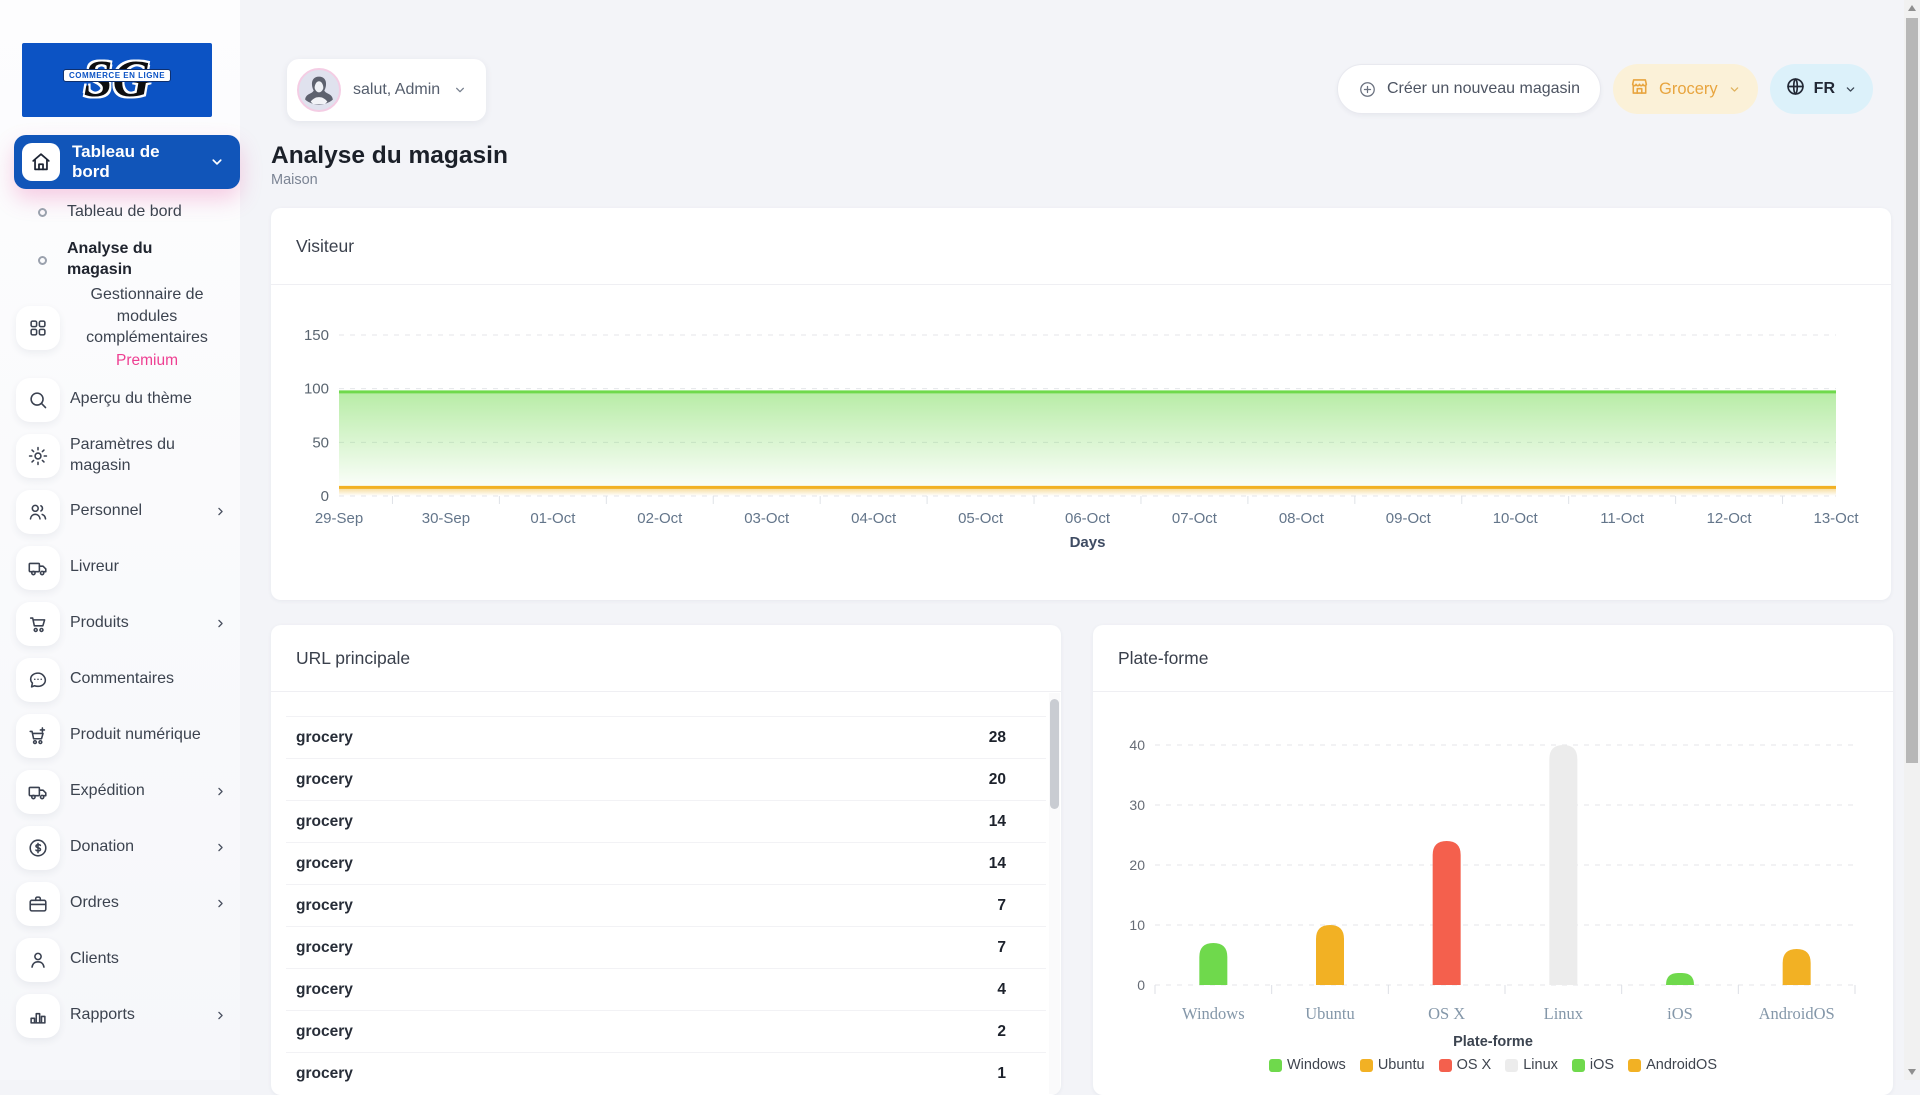  I want to click on sidebar-item-livreur: Livreur, so click(120, 568).